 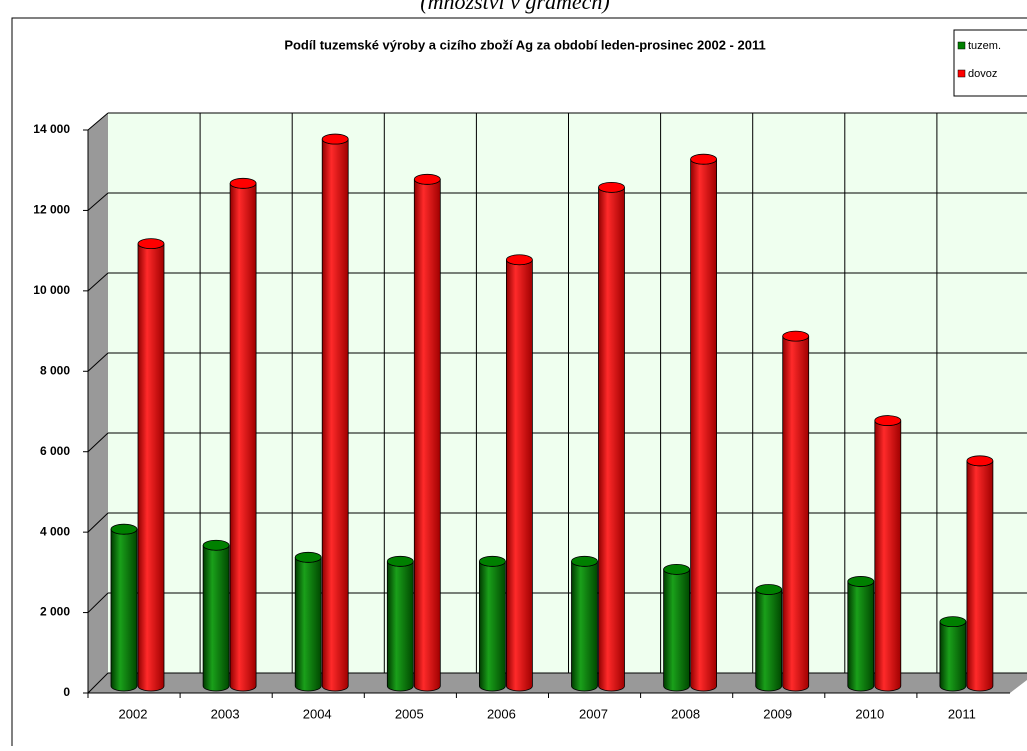 I want to click on y-tick-label: 0, so click(x=66, y=692).